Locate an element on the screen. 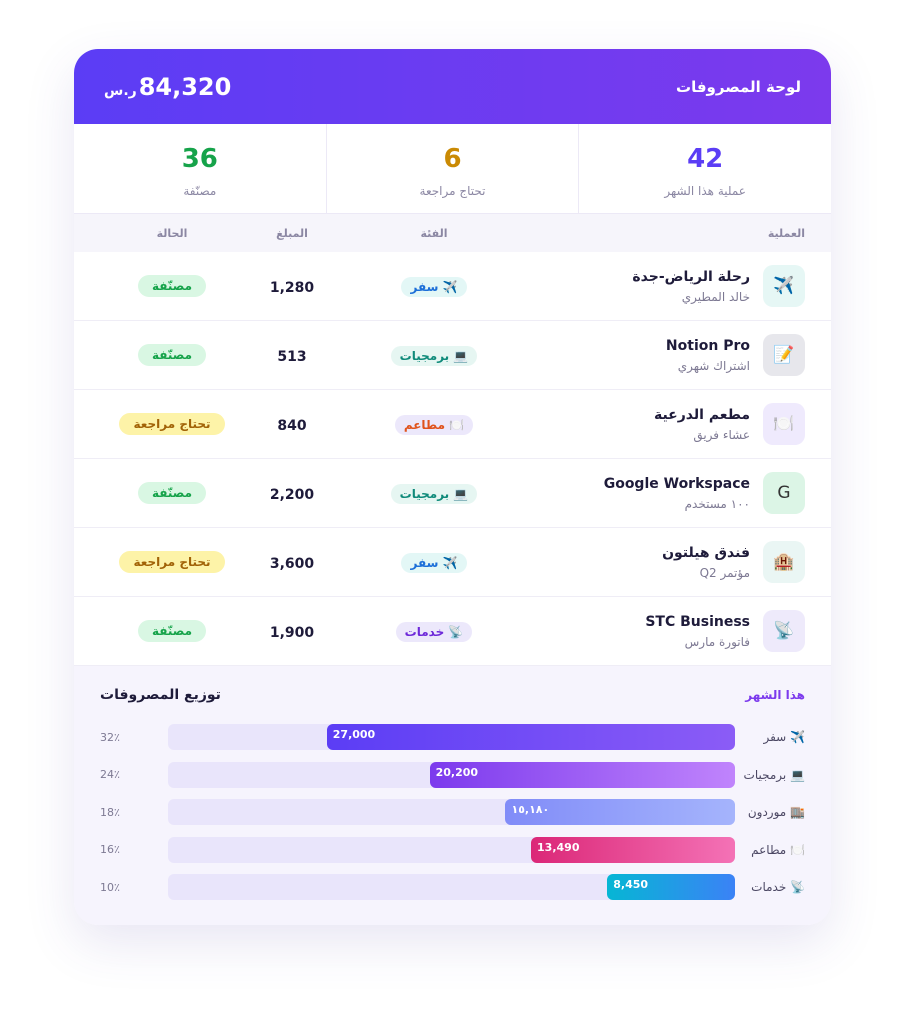 This screenshot has width=905, height=1024. bar-label: 🍽️ مطاعم is located at coordinates (778, 849).